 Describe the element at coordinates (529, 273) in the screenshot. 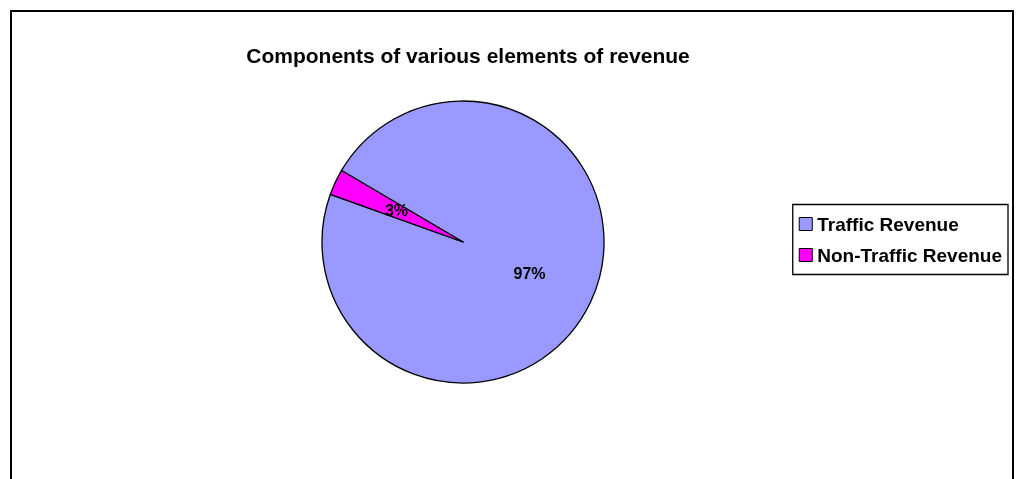

I see `data-label: 97%` at that location.